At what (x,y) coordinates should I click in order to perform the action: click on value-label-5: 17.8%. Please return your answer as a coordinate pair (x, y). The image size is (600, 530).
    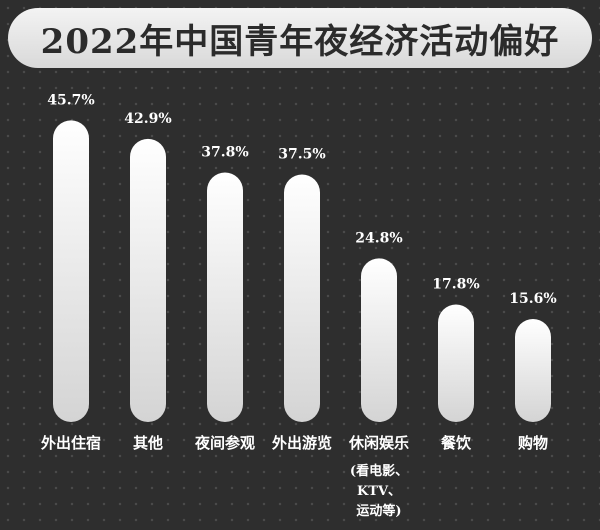
    Looking at the image, I should click on (455, 285).